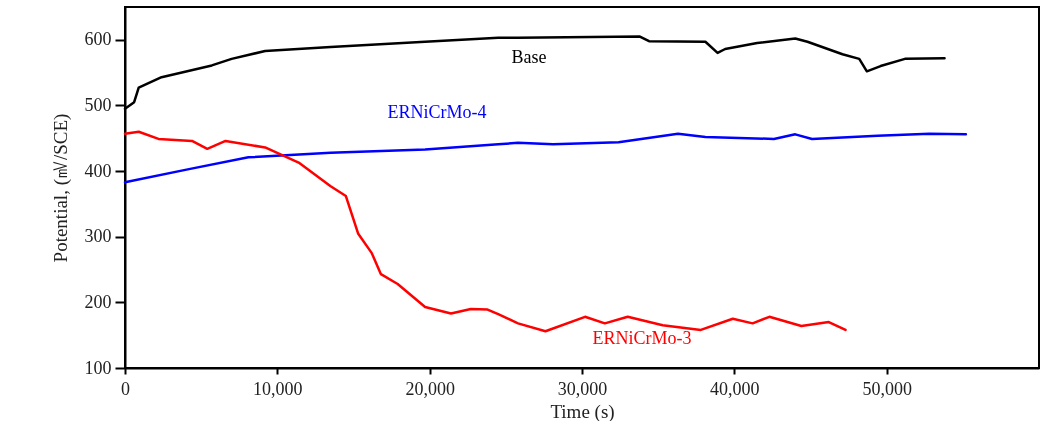 This screenshot has height=448, width=1041. Describe the element at coordinates (98, 170) in the screenshot. I see `y-tick-label: 400` at that location.